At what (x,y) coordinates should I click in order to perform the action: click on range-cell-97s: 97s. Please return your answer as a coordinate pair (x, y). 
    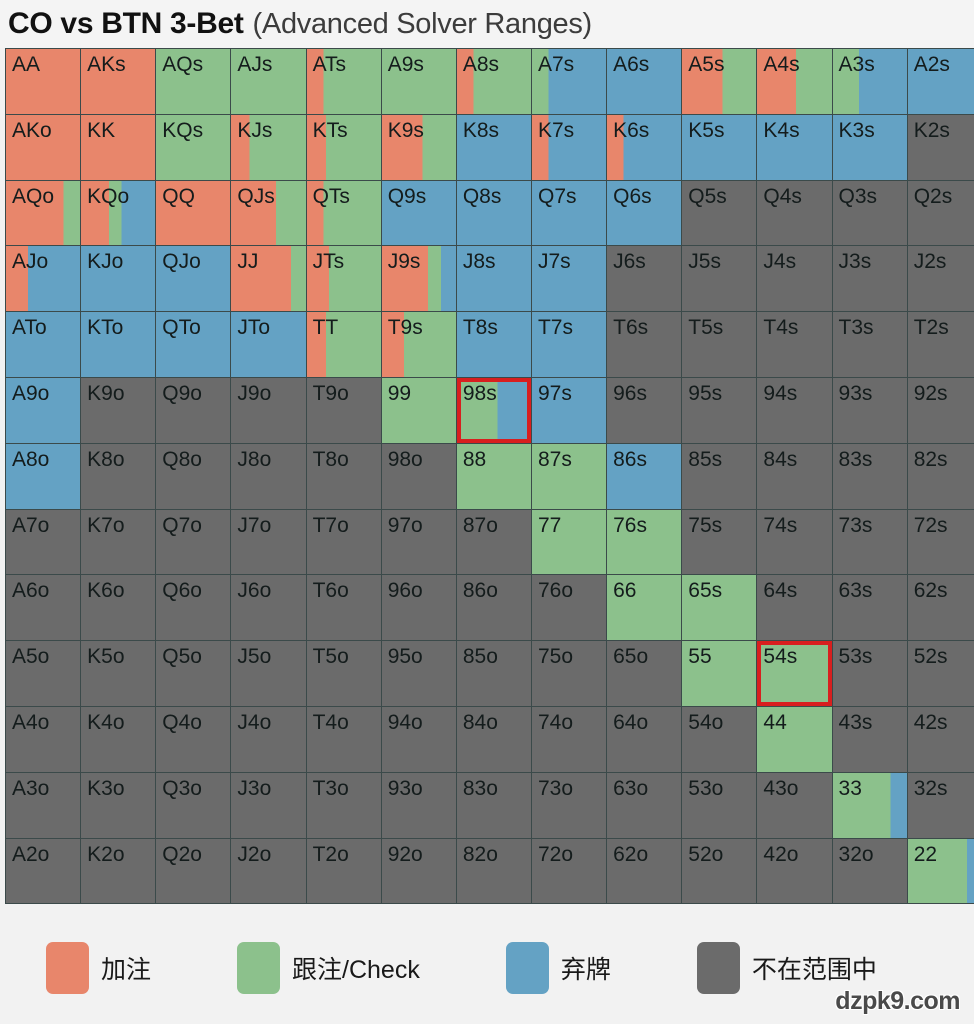
    Looking at the image, I should click on (569, 410).